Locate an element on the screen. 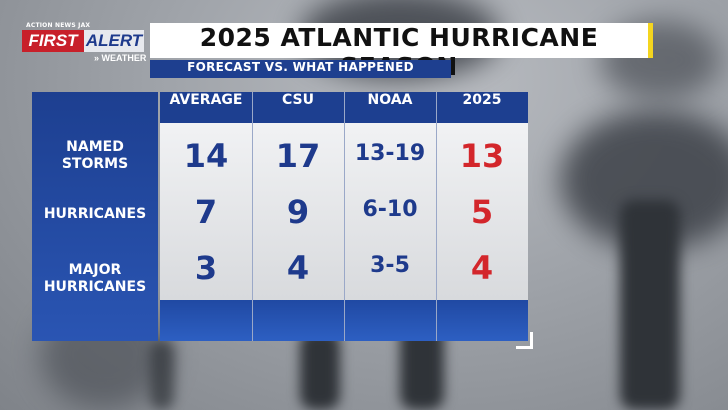 The image size is (728, 410). row-label-hurricanes: HURRICANES is located at coordinates (95, 214).